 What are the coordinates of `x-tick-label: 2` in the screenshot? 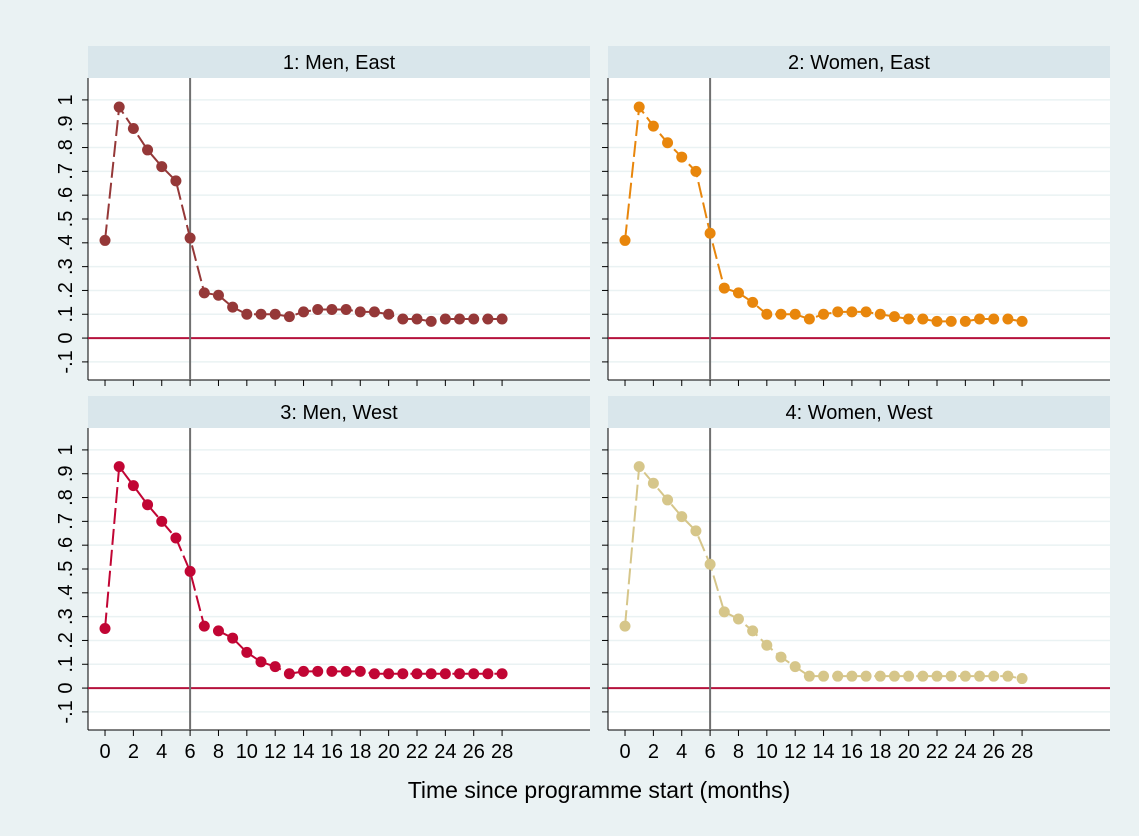 It's located at (133, 752).